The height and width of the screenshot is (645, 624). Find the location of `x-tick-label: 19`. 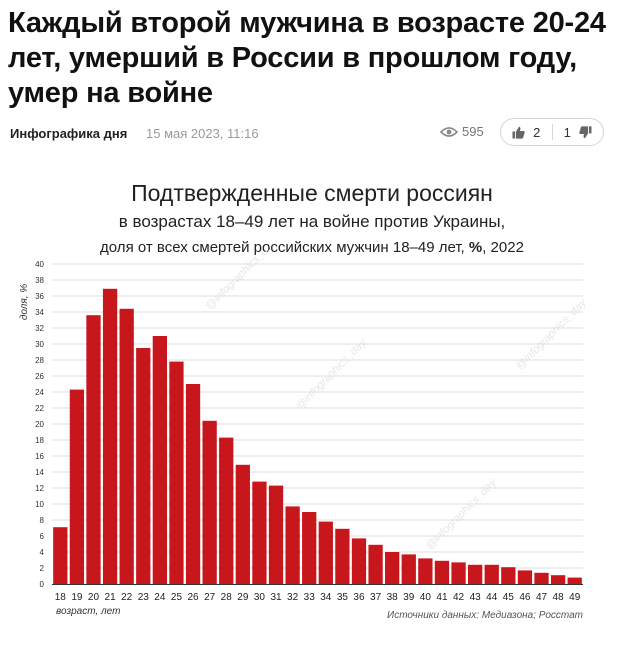

x-tick-label: 19 is located at coordinates (77, 597).